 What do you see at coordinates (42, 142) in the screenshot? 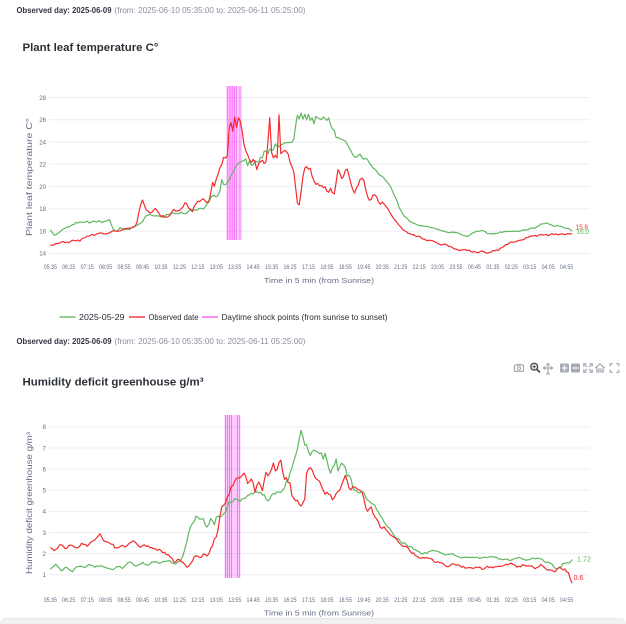
I see `svg-text: 24` at bounding box center [42, 142].